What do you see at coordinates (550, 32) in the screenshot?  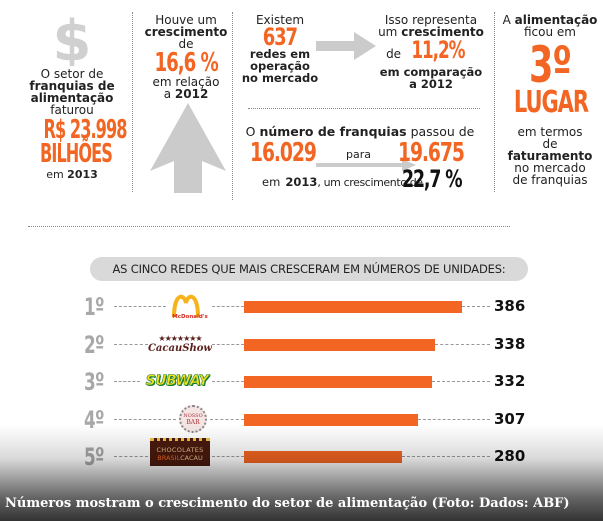 I see `ranking-text-2: ficou em` at bounding box center [550, 32].